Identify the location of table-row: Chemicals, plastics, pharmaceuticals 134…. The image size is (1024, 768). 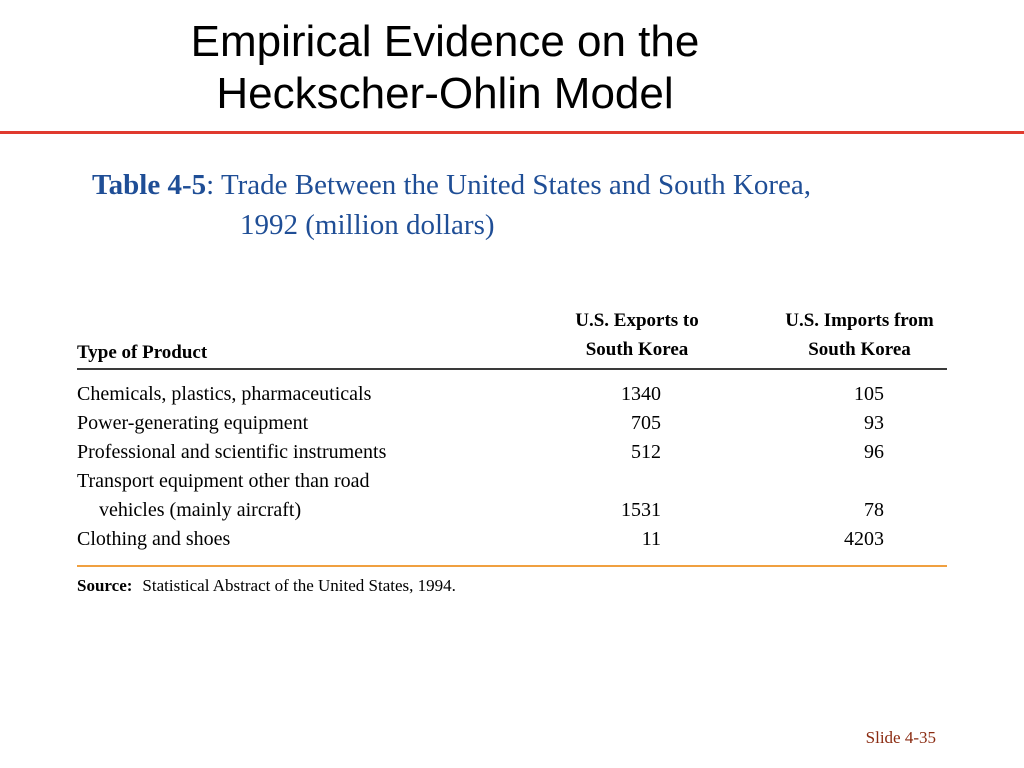
(512, 394).